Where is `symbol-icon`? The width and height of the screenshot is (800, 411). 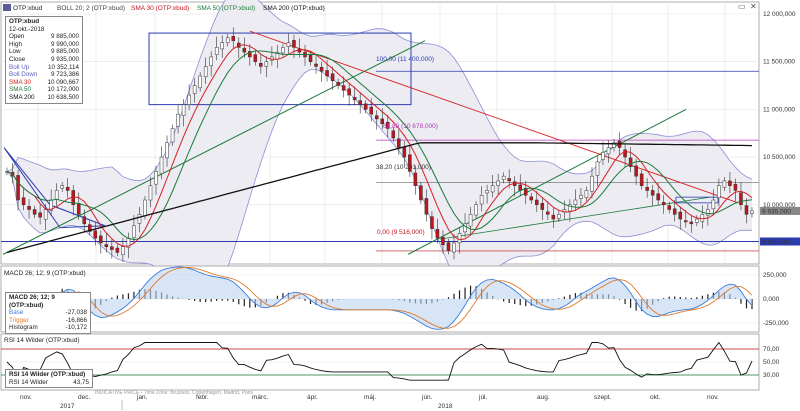
symbol-icon is located at coordinates (7, 7).